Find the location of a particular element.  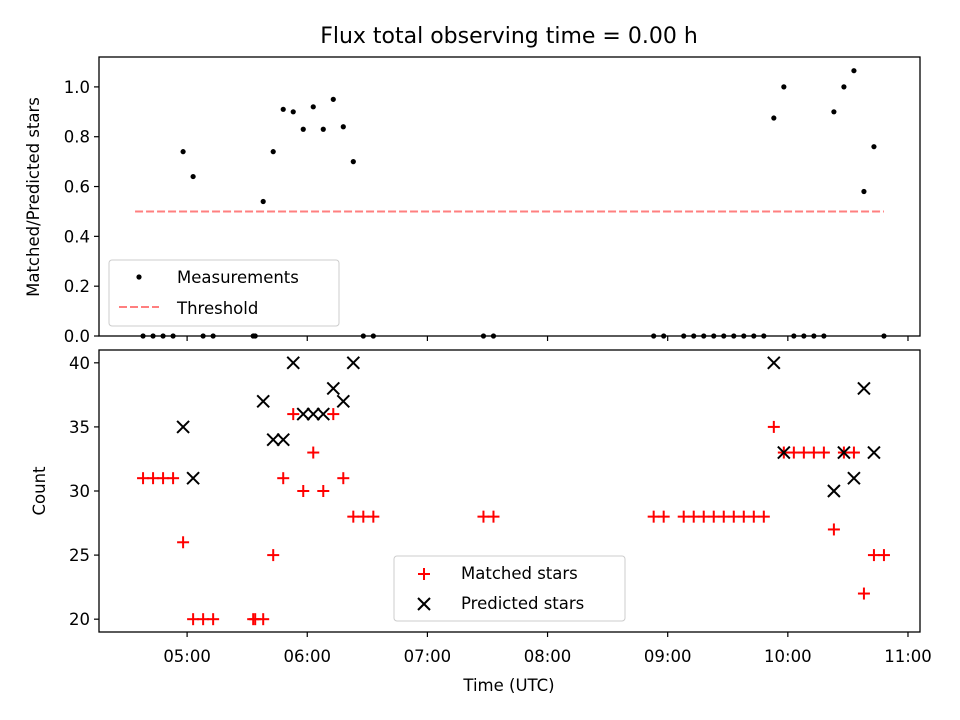

bottom-x-axis-label: Time (UTC) is located at coordinates (508, 685).